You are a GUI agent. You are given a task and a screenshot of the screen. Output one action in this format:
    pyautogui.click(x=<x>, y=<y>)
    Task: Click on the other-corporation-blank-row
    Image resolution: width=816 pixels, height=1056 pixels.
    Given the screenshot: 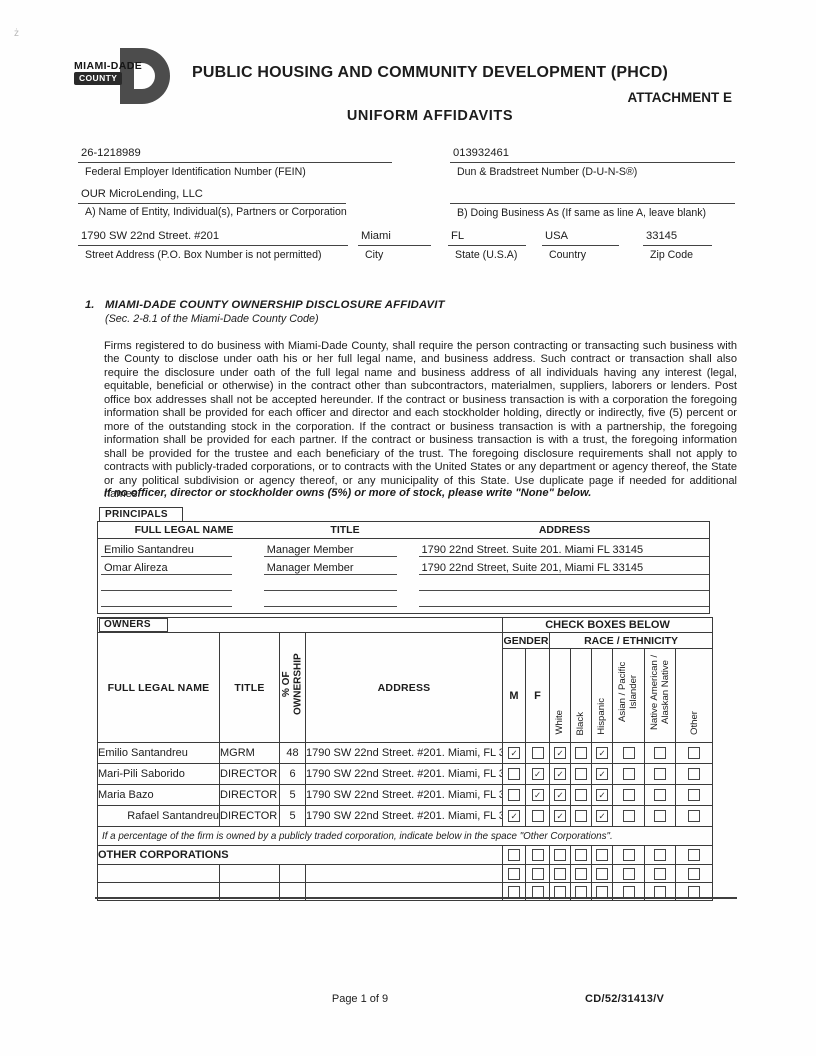 What is the action you would take?
    pyautogui.click(x=405, y=891)
    